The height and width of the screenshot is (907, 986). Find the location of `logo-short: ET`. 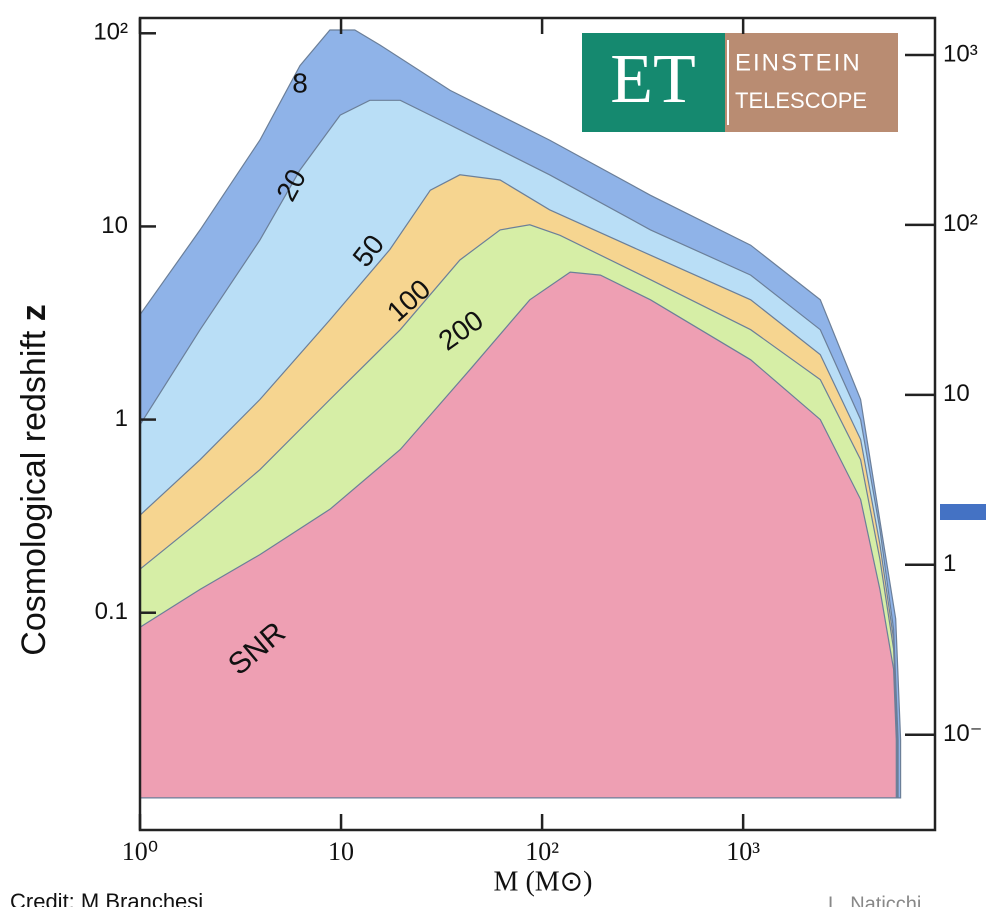

logo-short: ET is located at coordinates (653, 79).